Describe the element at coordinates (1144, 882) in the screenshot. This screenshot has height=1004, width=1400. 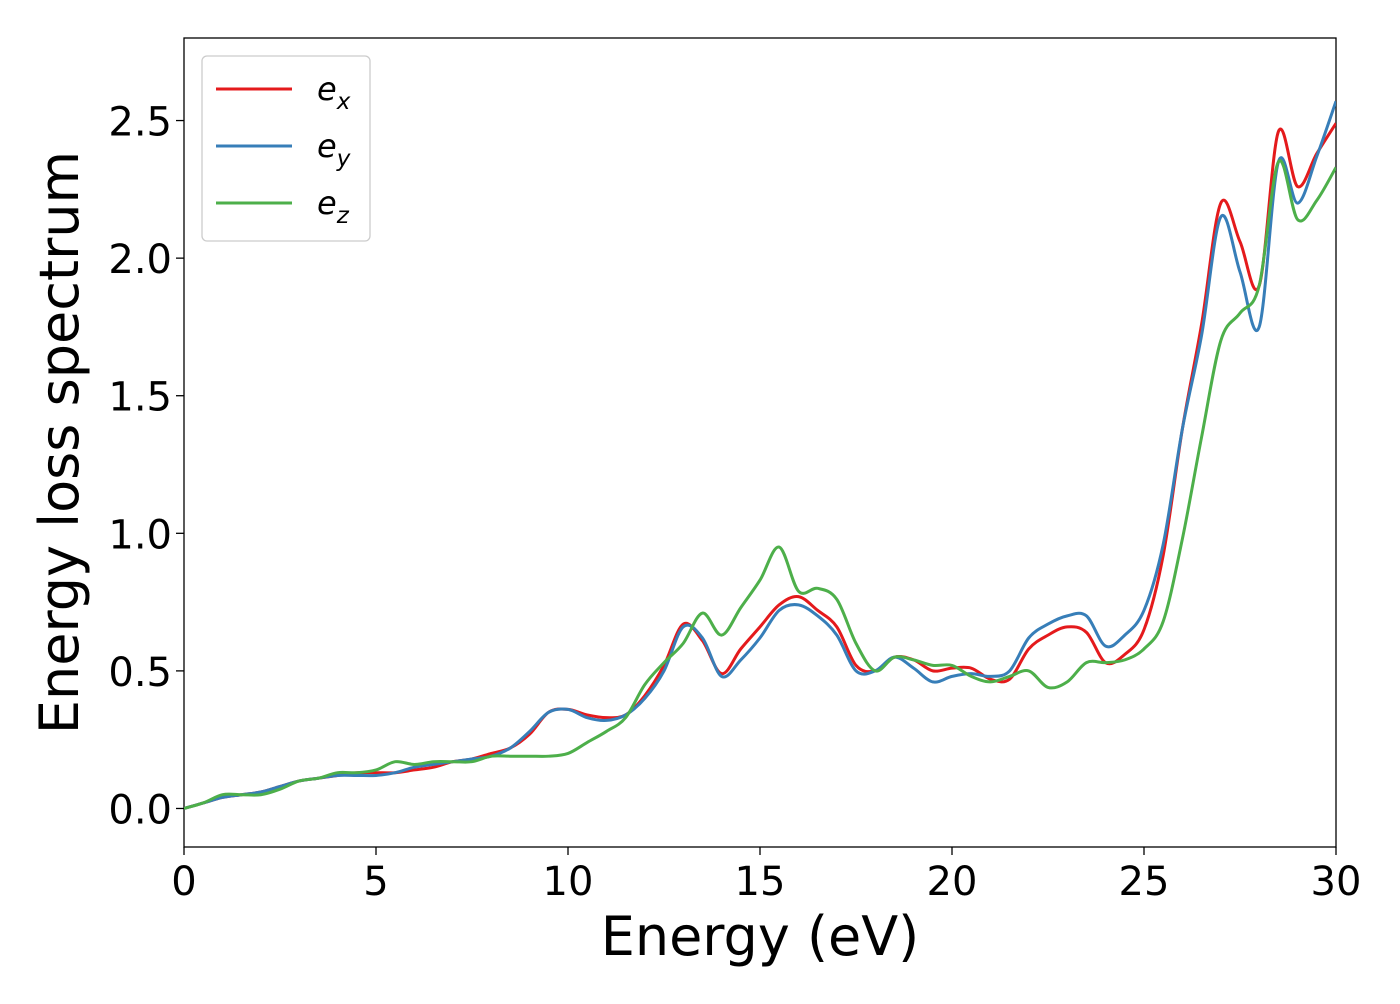
I see `x-tick-label: 25` at that location.